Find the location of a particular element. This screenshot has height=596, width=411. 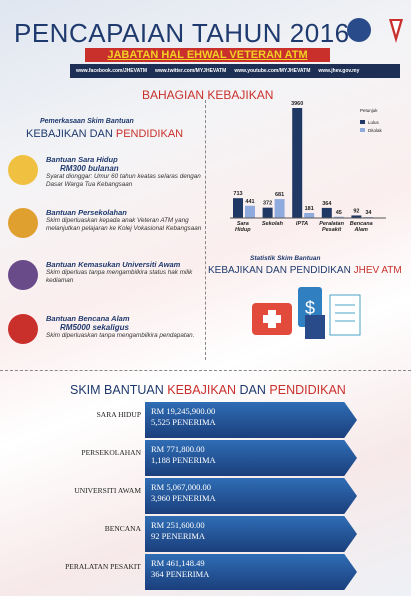

x-label-box: Peralatan Pesakit is located at coordinates (331, 227).